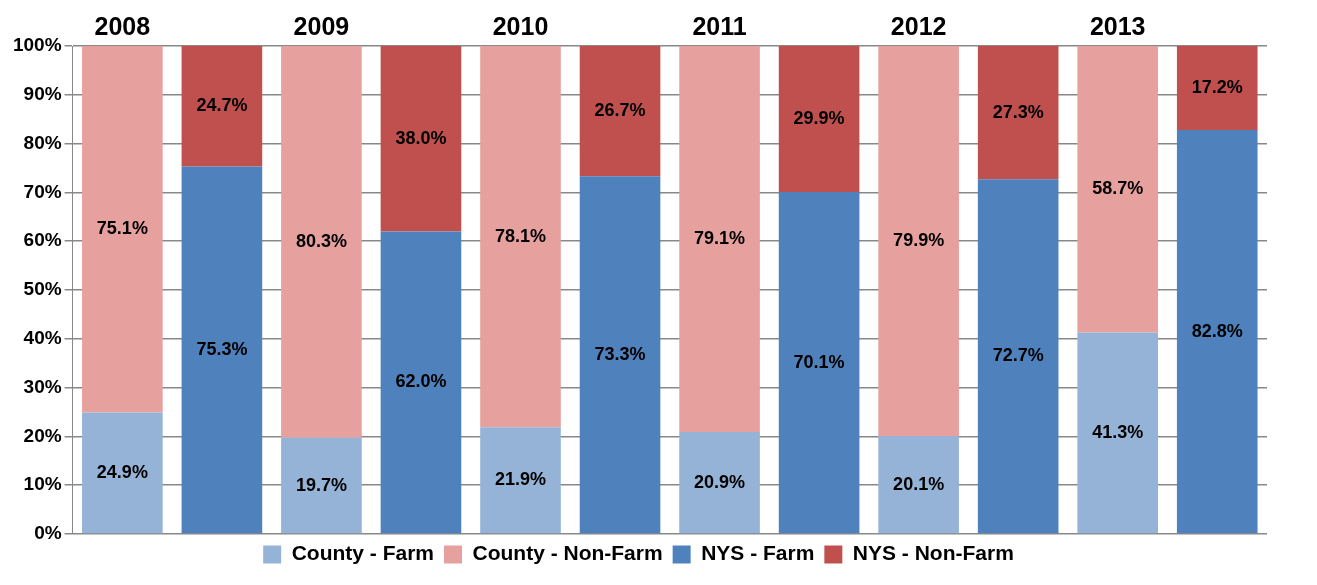 This screenshot has height=585, width=1317. I want to click on data-label: 72.7%, so click(1018, 355).